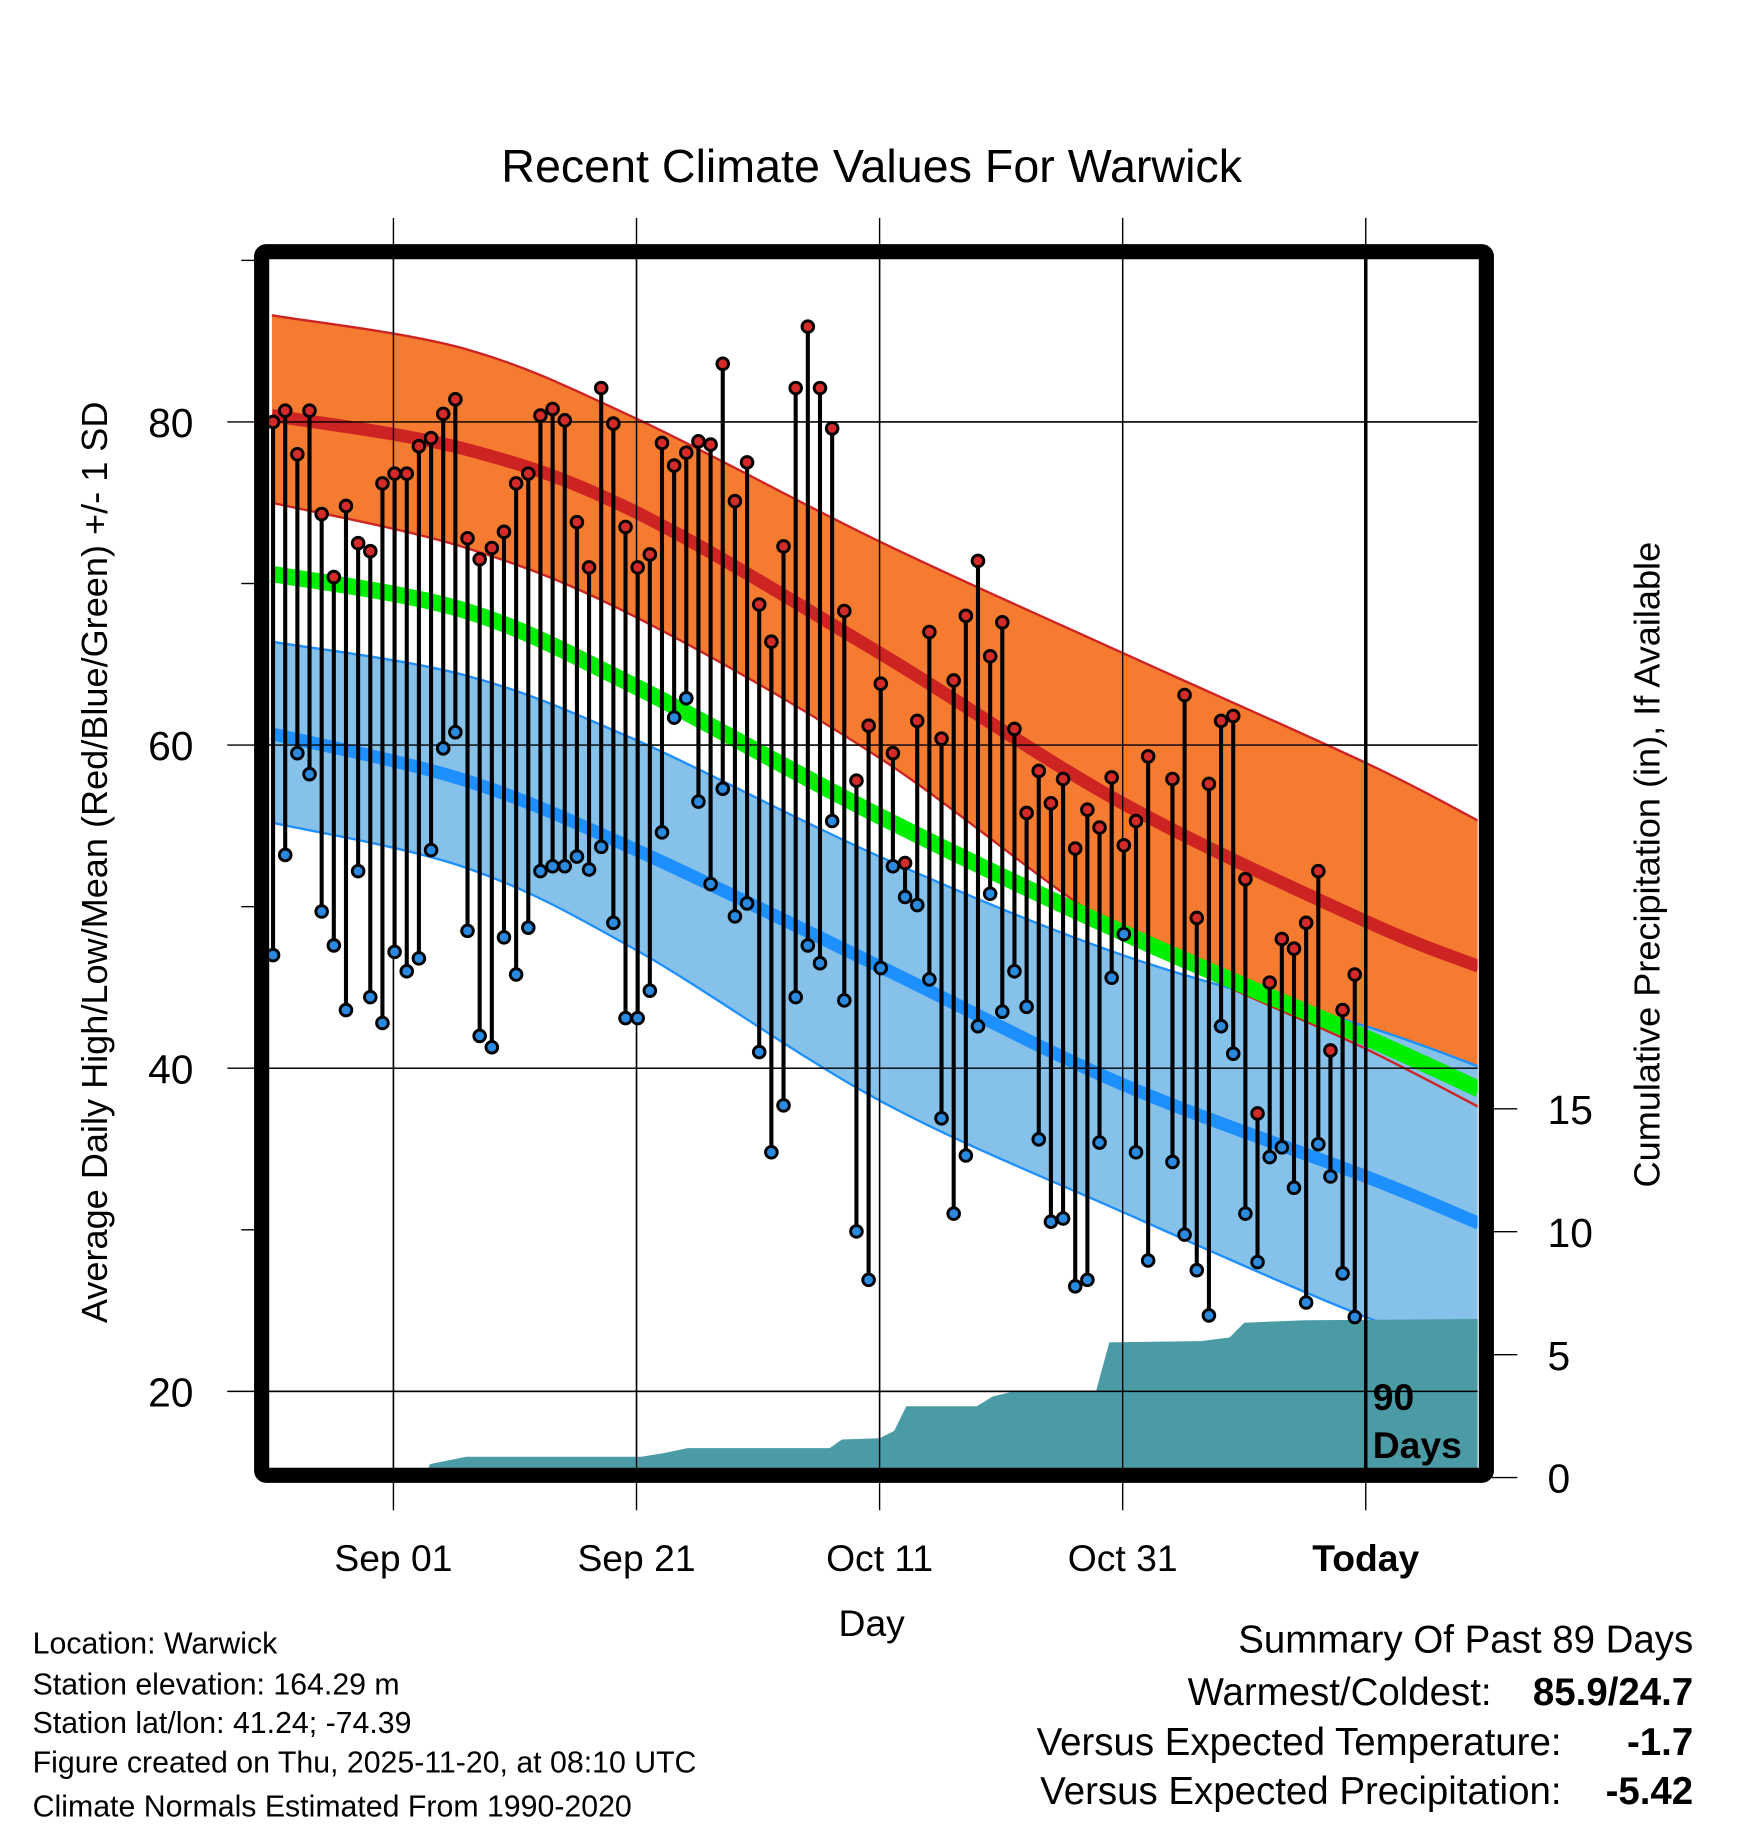  Describe the element at coordinates (170, 746) in the screenshot. I see `y-tick-label: 60` at that location.